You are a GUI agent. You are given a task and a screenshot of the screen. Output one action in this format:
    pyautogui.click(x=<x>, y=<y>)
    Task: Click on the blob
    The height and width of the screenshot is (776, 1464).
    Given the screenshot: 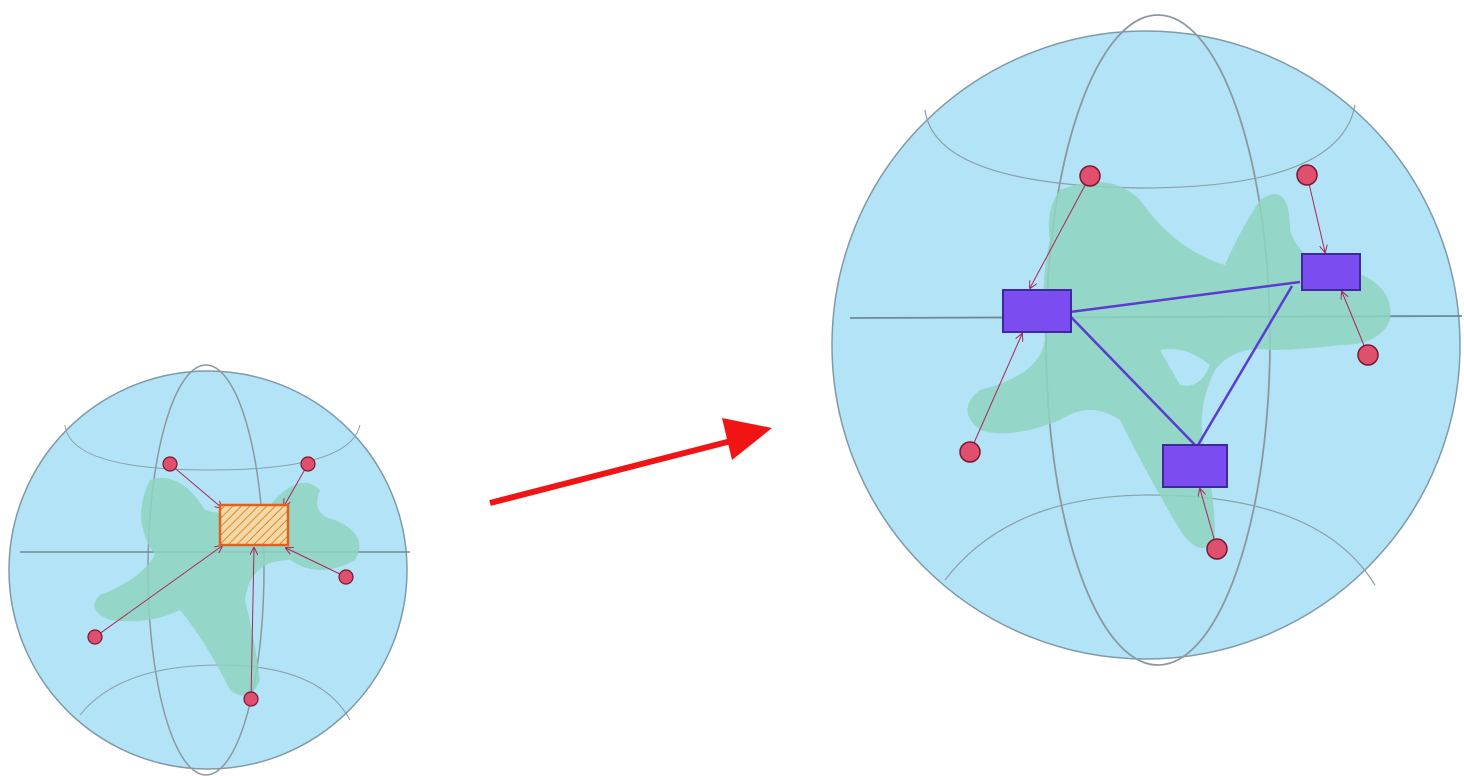 What is the action you would take?
    pyautogui.click(x=227, y=587)
    